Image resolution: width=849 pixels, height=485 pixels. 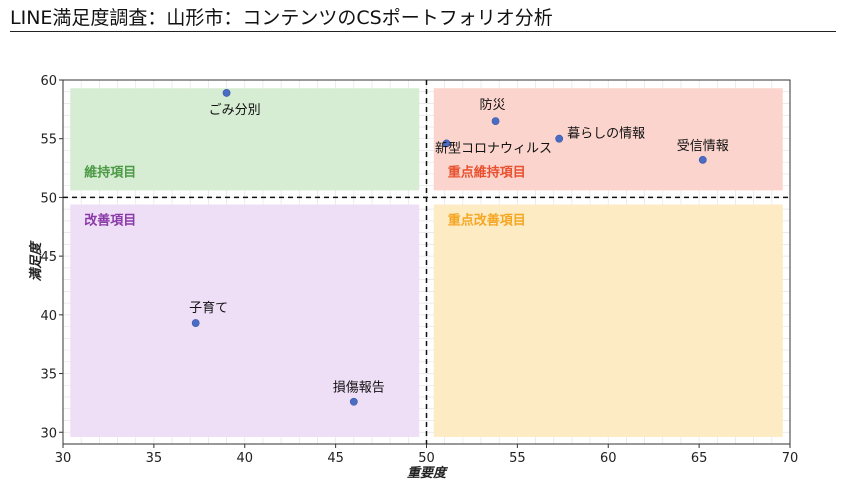 I want to click on data-point-label: 受信情報, so click(x=703, y=146).